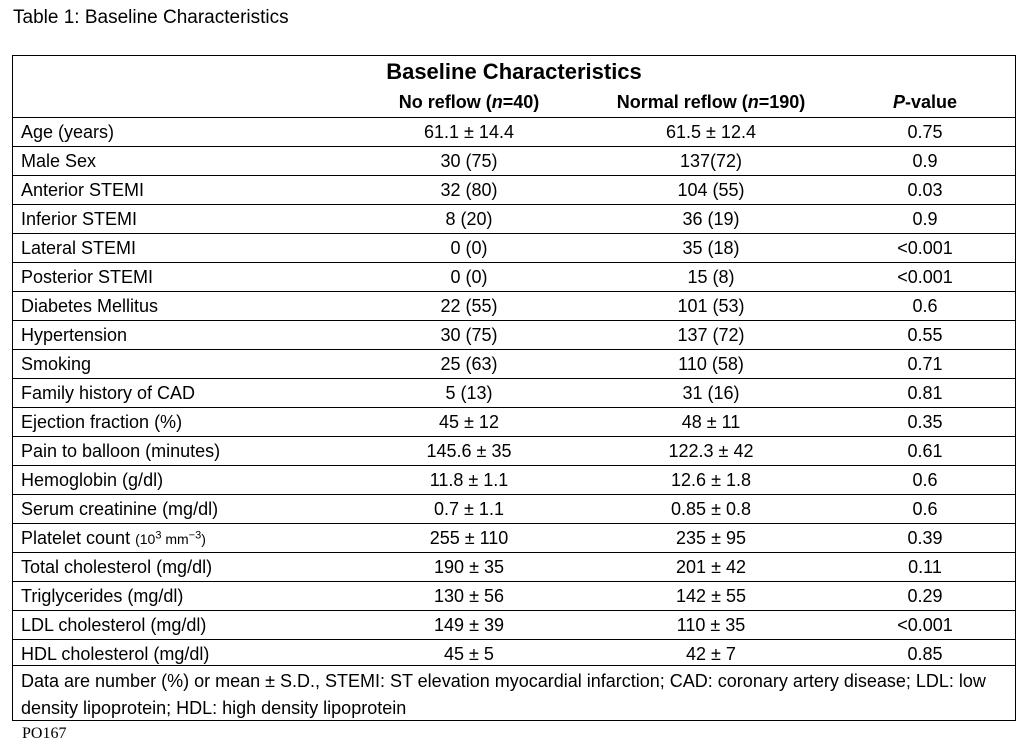  I want to click on no-reflow-value: 149 ± 39, so click(469, 625).